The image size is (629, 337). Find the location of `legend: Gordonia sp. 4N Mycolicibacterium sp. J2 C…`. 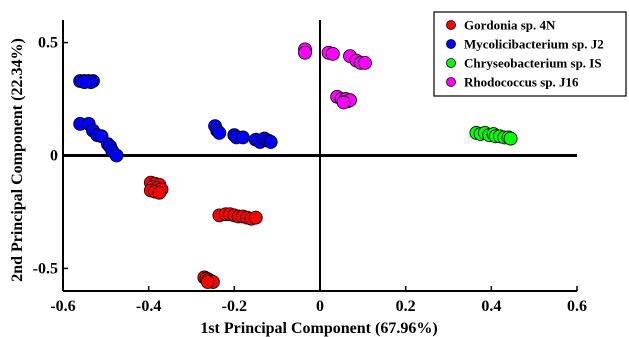

legend: Gordonia sp. 4N Mycolicibacterium sp. J2 C… is located at coordinates (530, 54).